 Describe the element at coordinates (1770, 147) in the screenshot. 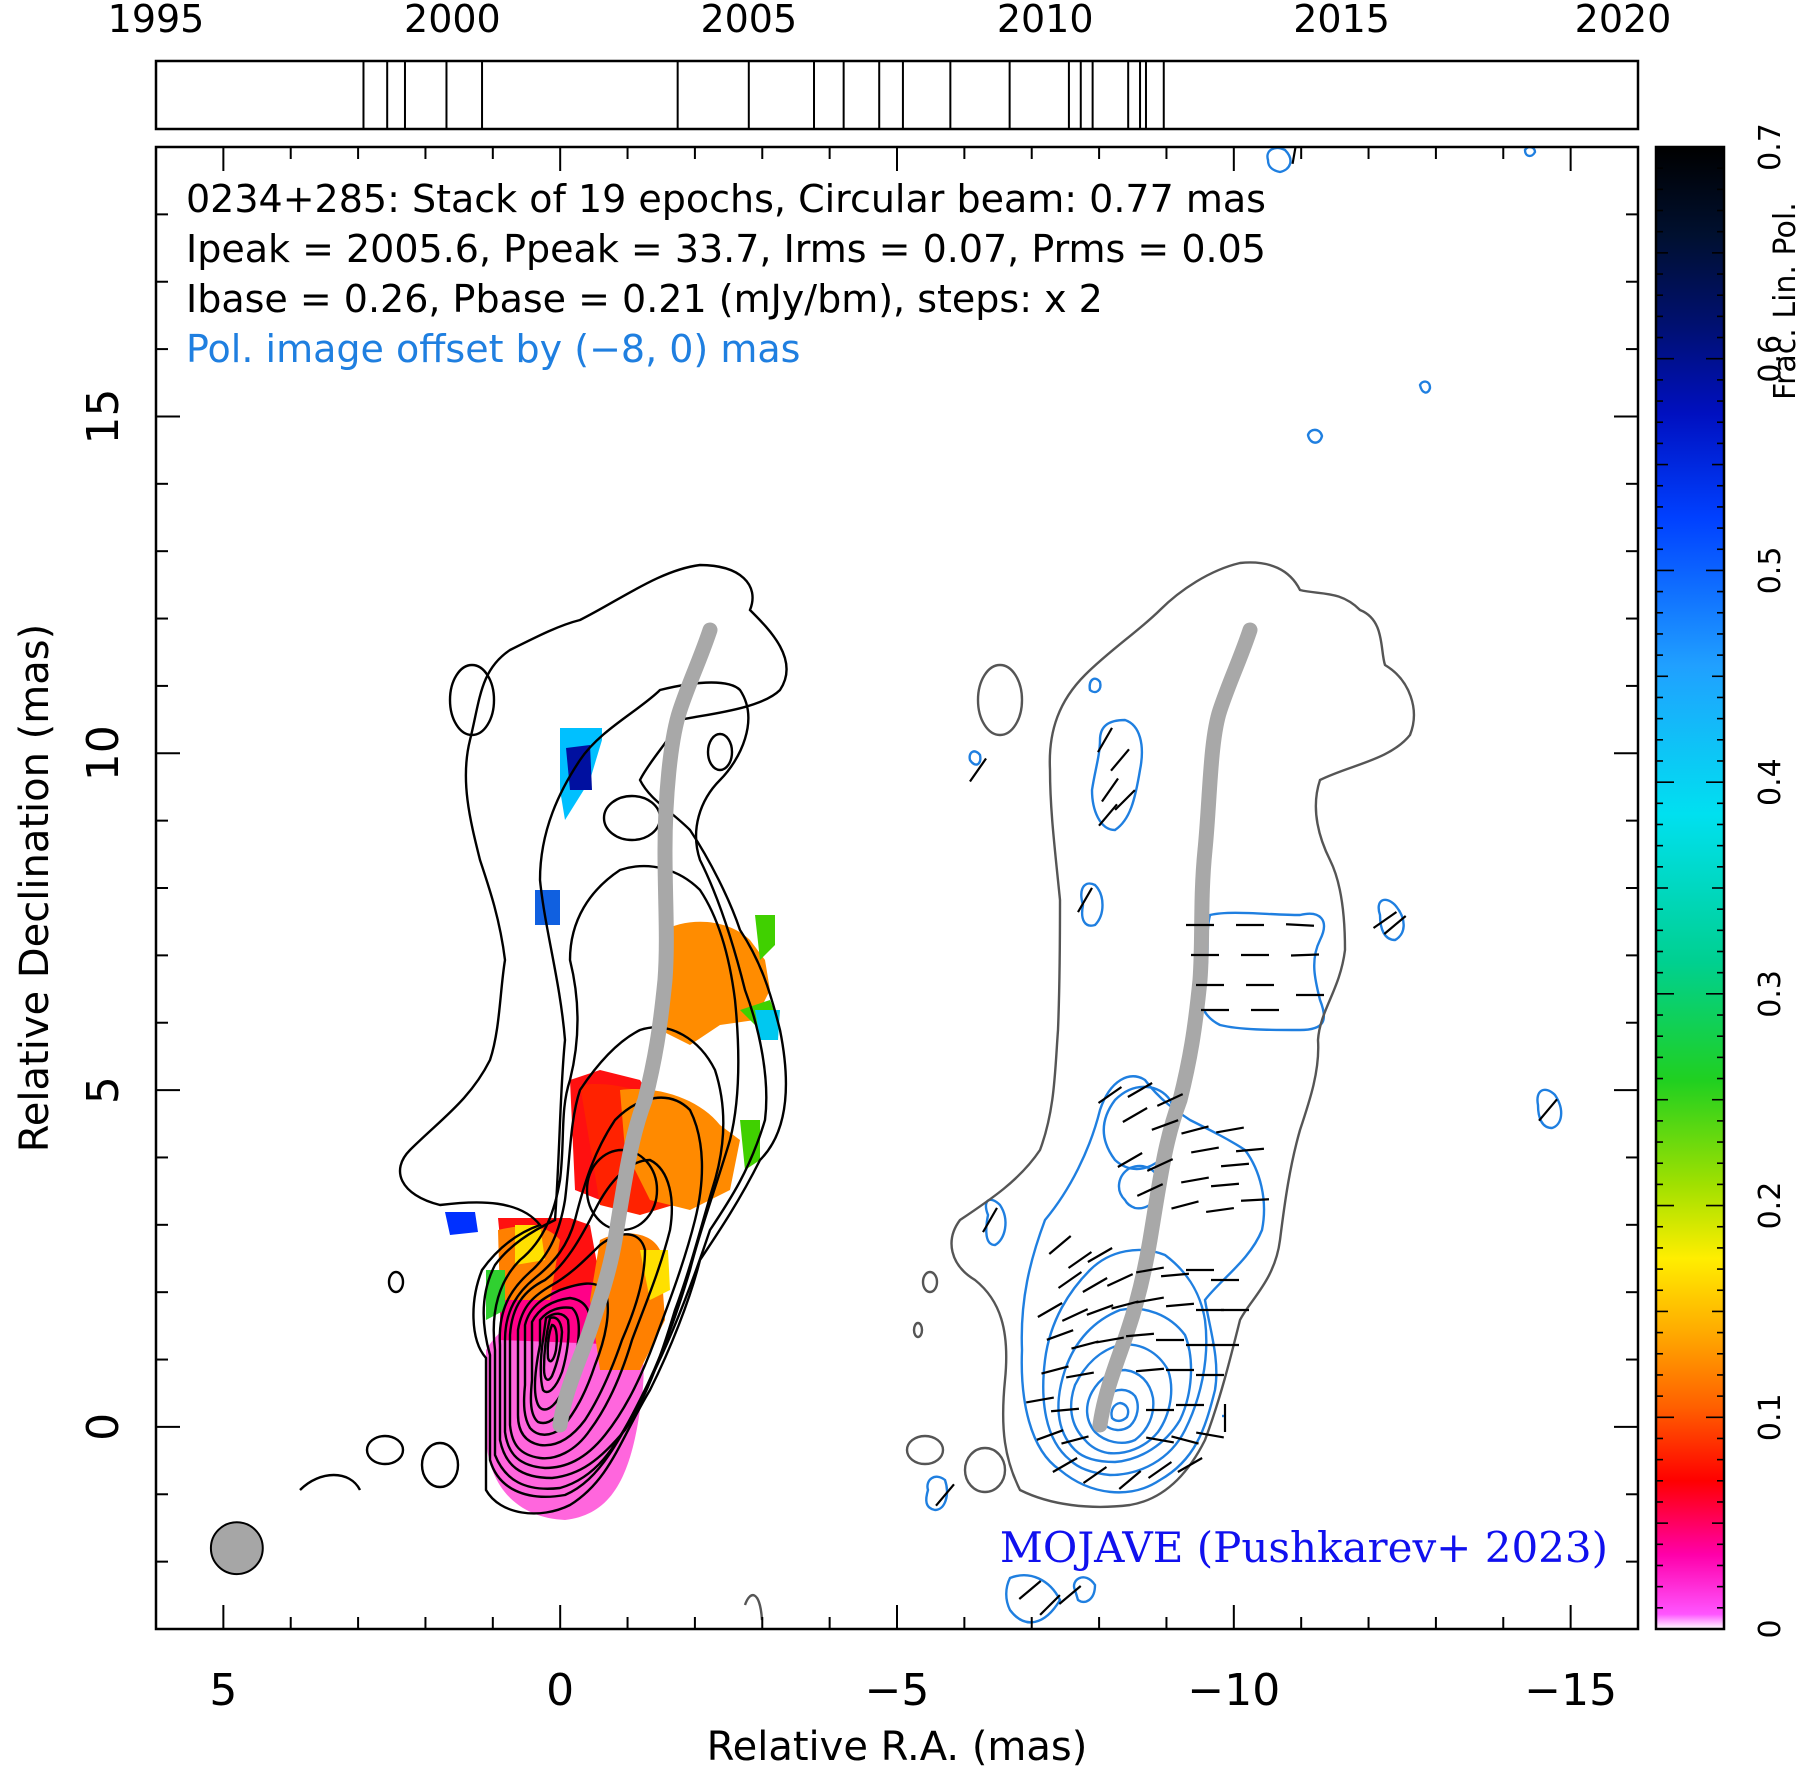

I see `colorbar-tick-label: 0.7` at that location.